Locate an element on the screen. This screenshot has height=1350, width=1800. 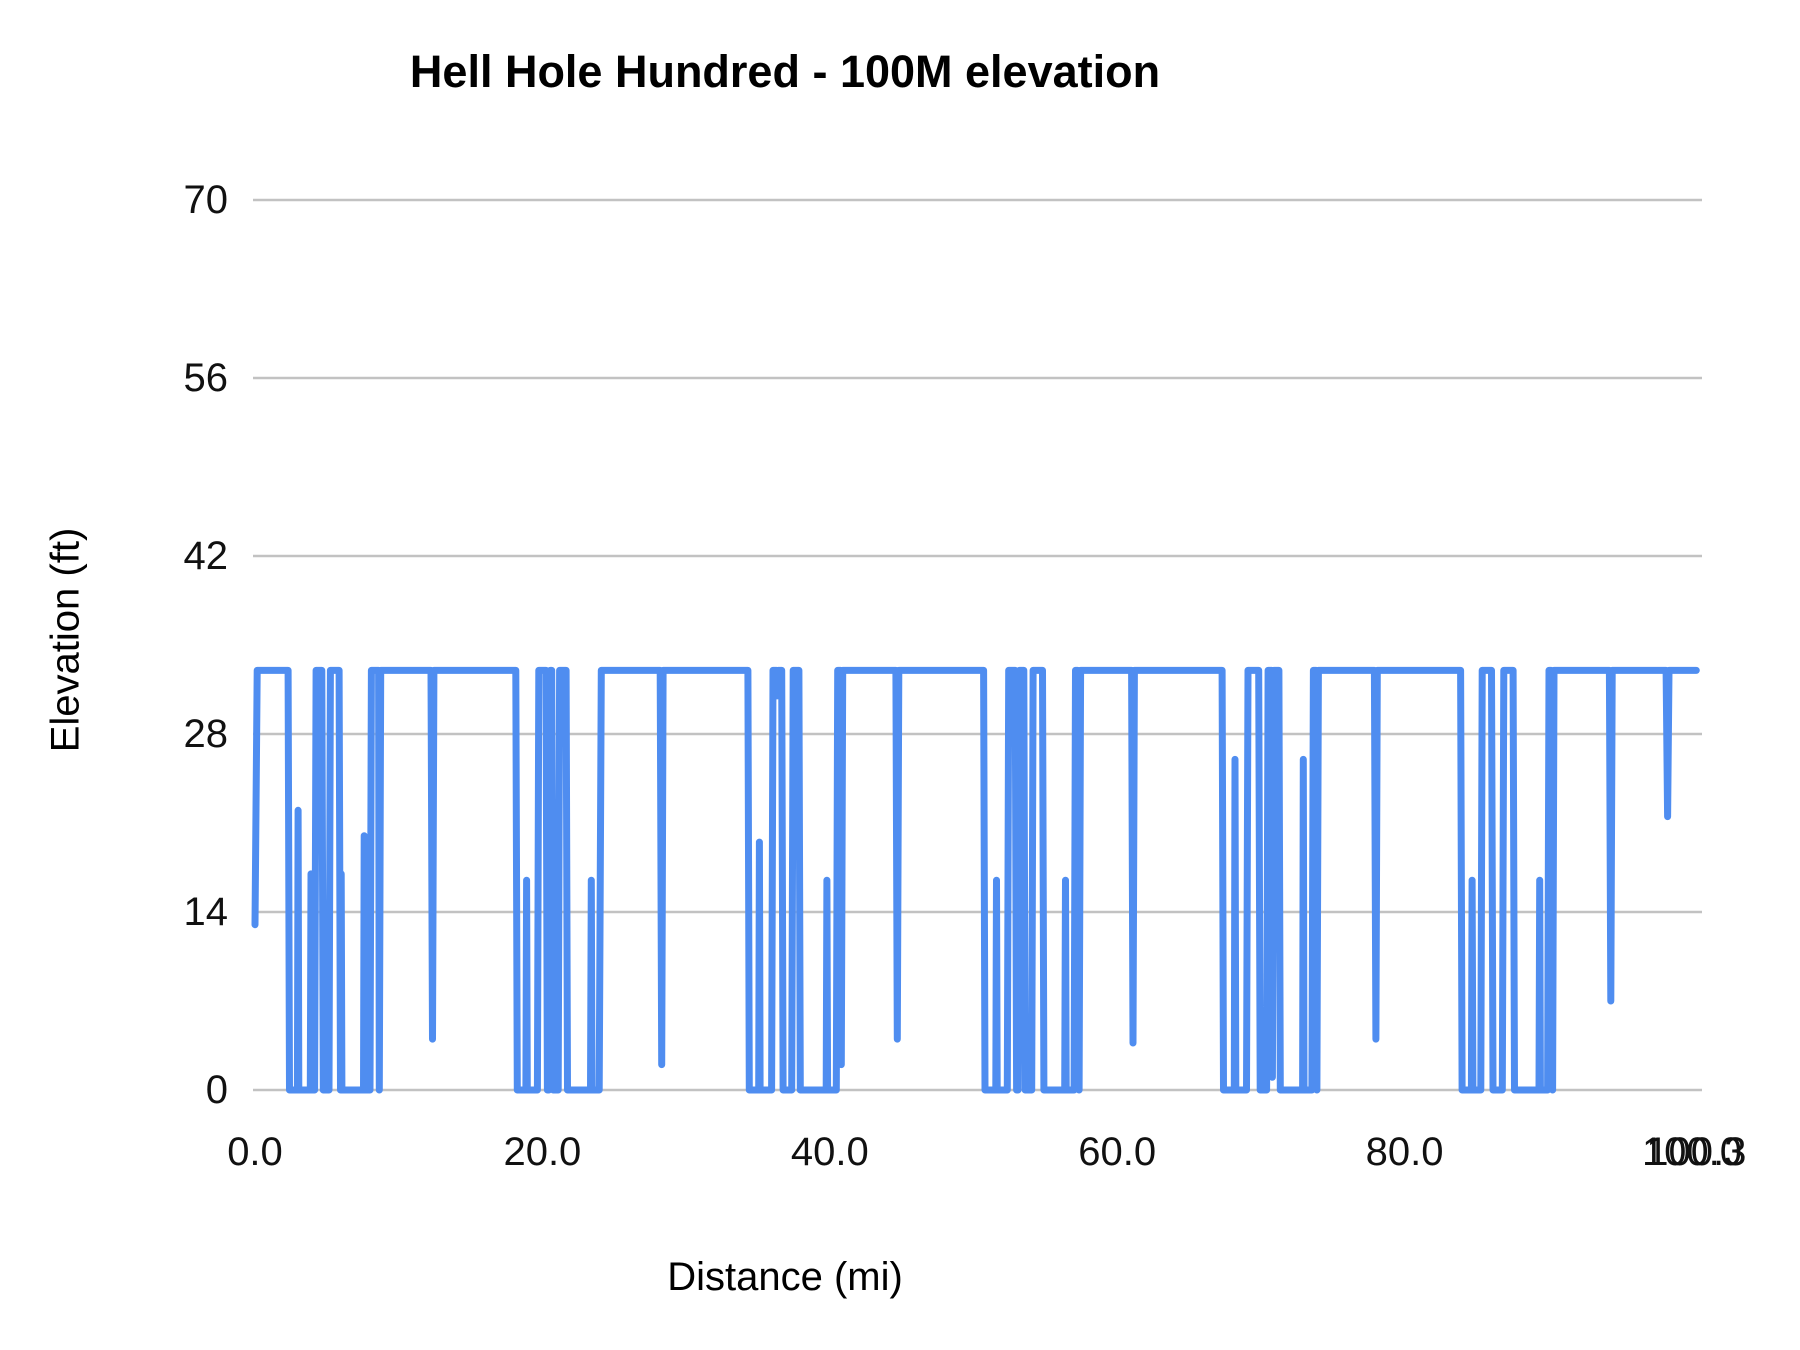
x-tick-label: 60.0 is located at coordinates (1117, 1152).